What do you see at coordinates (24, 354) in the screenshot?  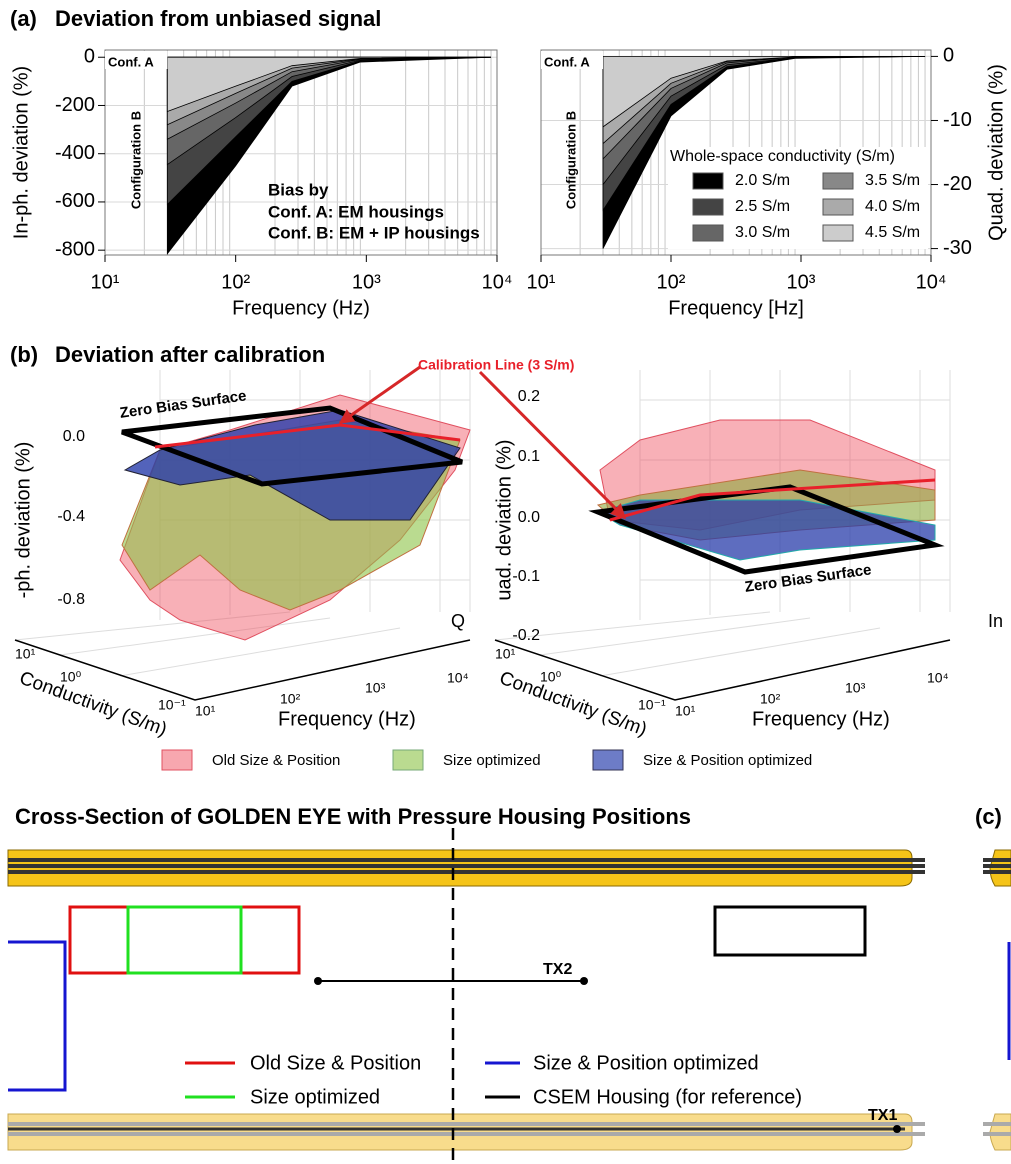 I see `panel-label: (b)` at bounding box center [24, 354].